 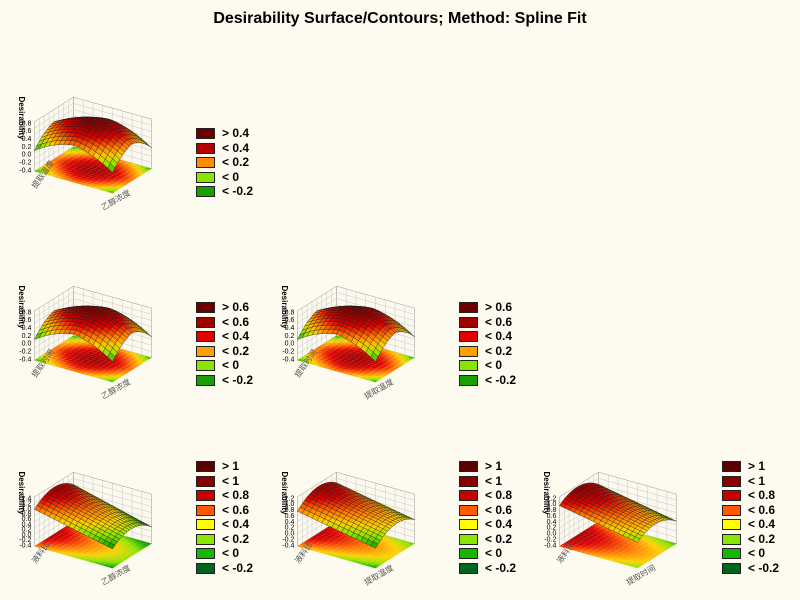 What do you see at coordinates (27, 498) in the screenshot?
I see `z-tick-label: 1.4` at bounding box center [27, 498].